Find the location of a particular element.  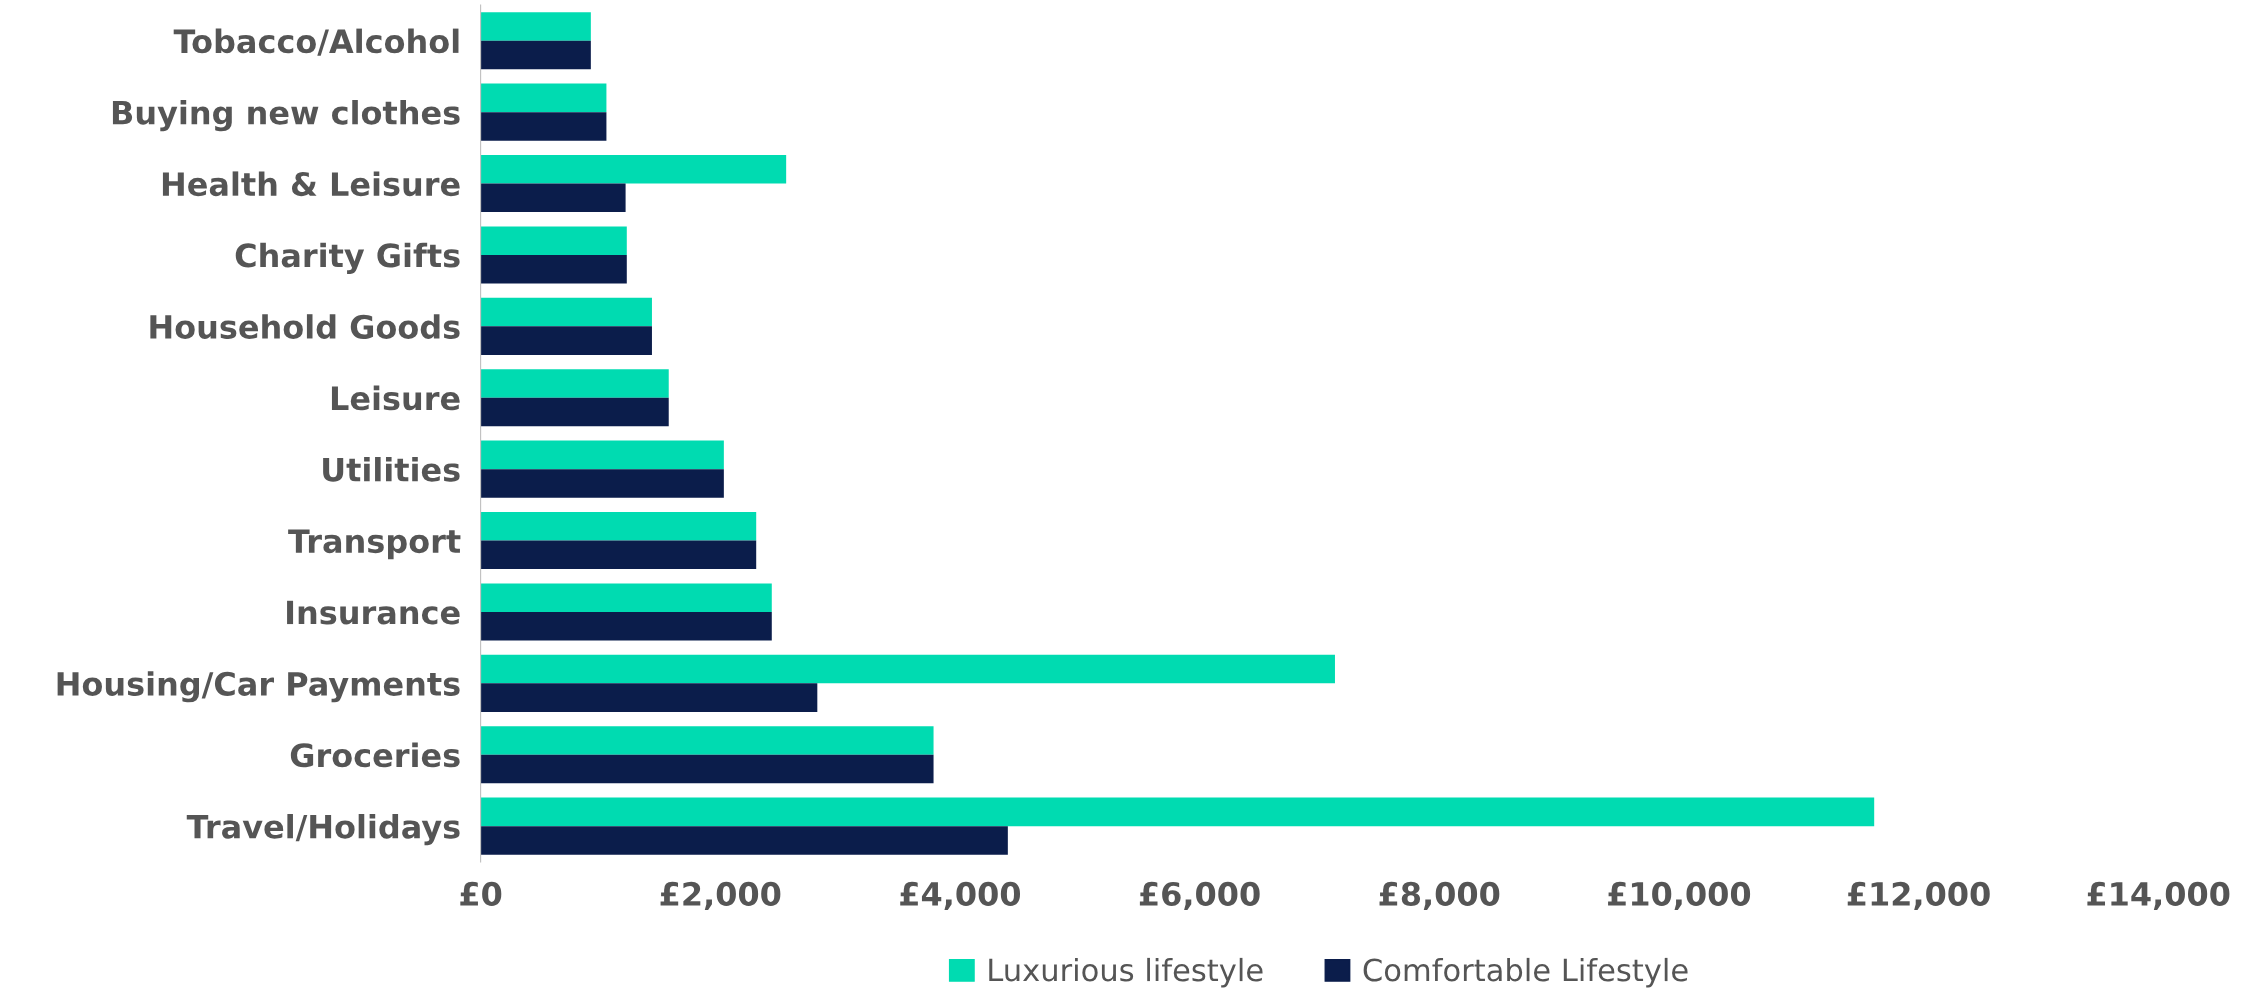

y-tick-label: Transport is located at coordinates (374, 544).